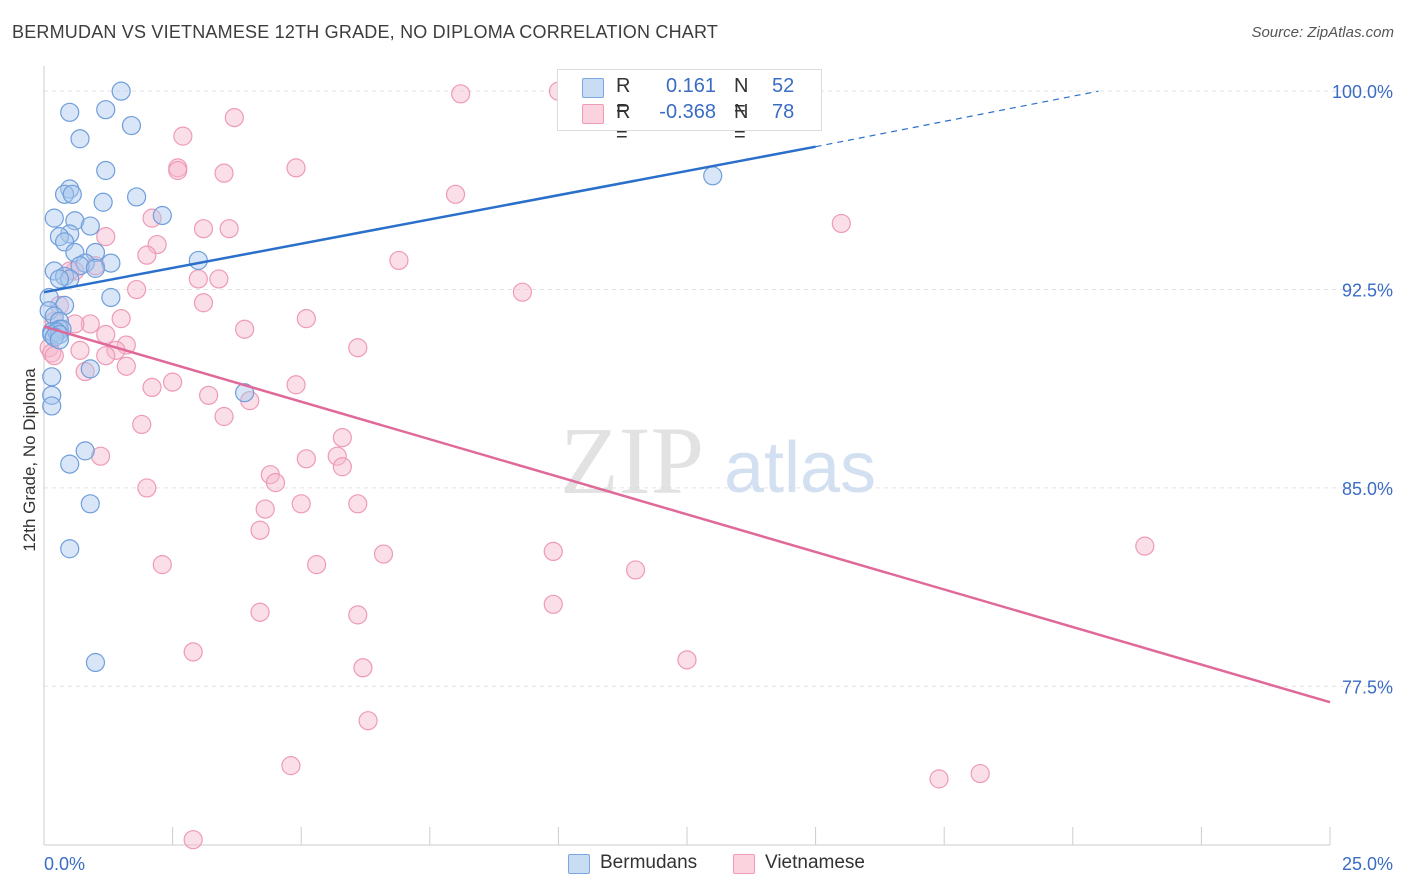  I want to click on bottom-legend-swatch-bermudans, so click(579, 864).